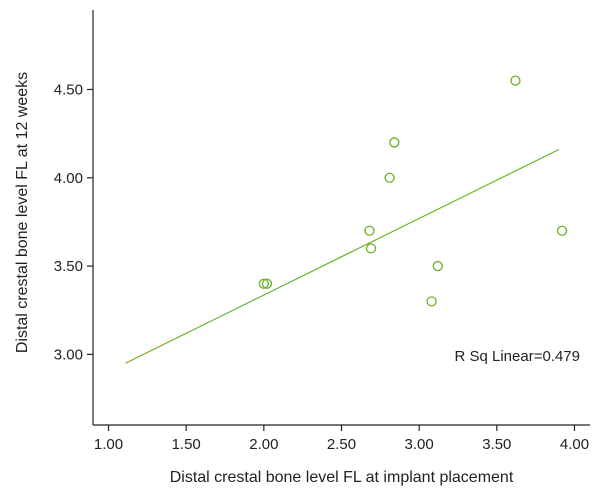 The width and height of the screenshot is (594, 488). What do you see at coordinates (419, 444) in the screenshot?
I see `x-tick-label: 3.00` at bounding box center [419, 444].